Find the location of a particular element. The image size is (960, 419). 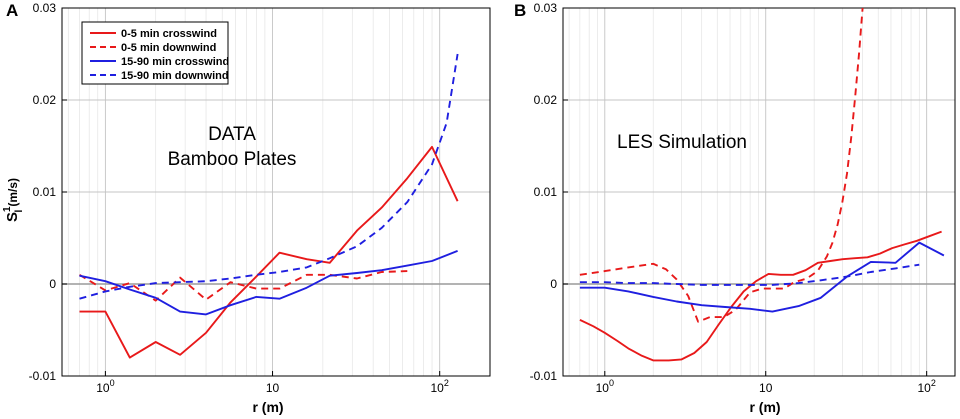

series-line-0-5-min-crosswind is located at coordinates (760, 296).